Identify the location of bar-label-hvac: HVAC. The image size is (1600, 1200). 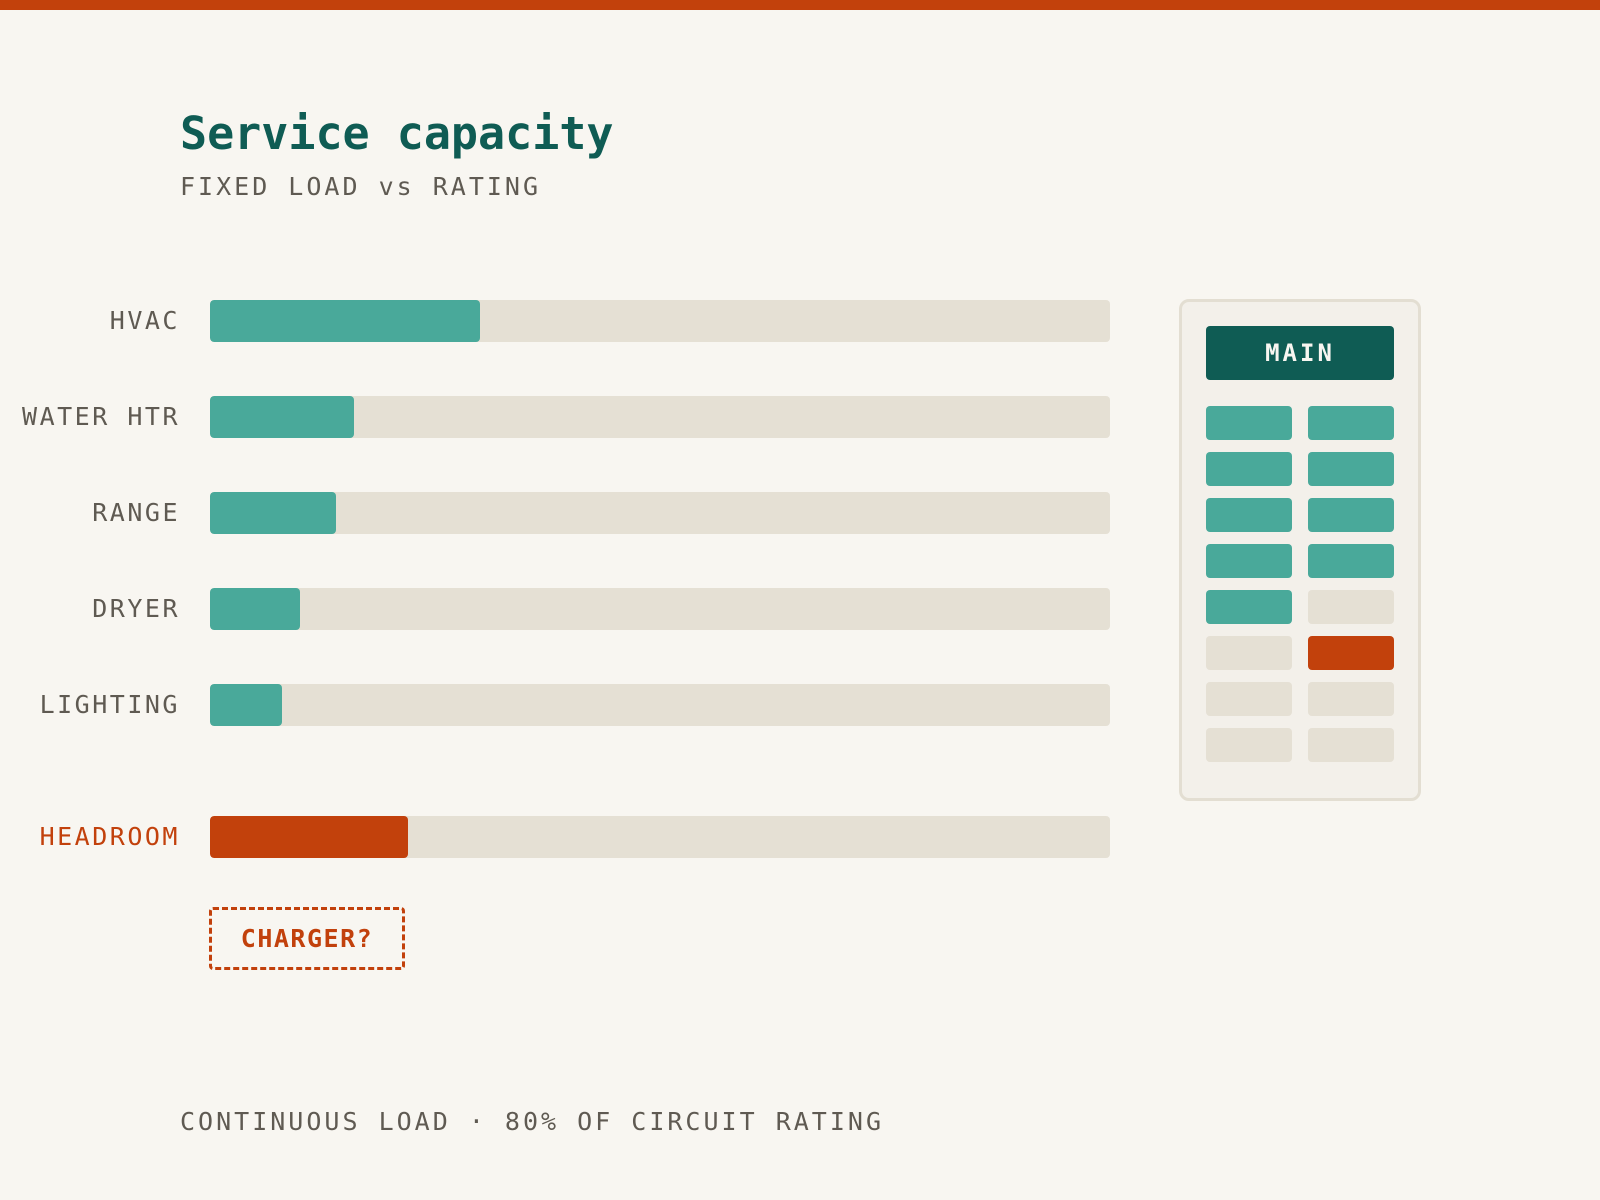
(144, 320).